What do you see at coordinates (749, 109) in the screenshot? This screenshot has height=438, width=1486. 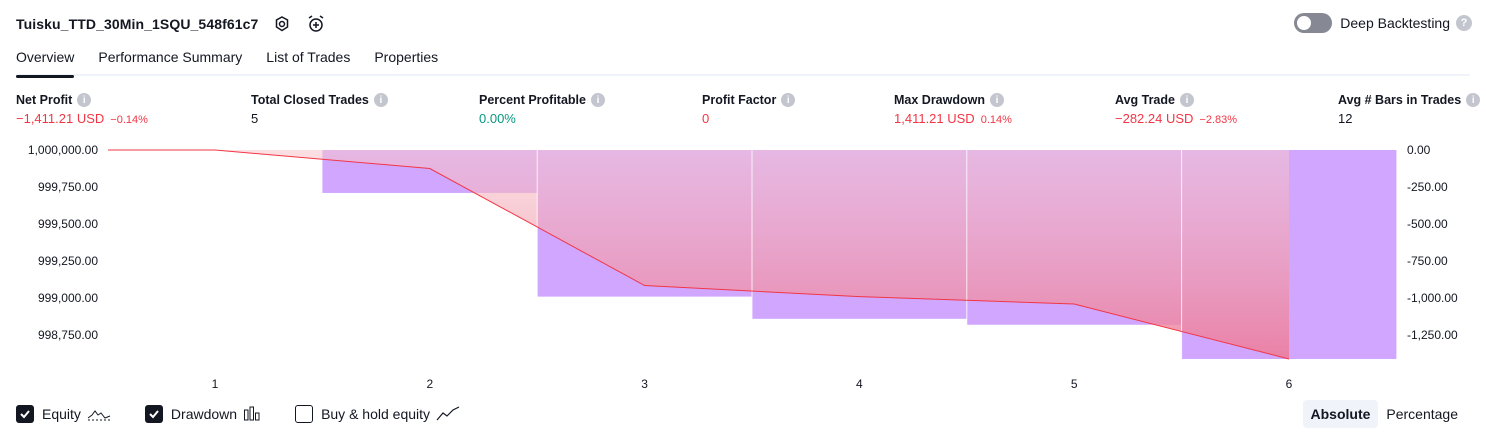 I see `metric-profit-factor: Profit Factor i 0` at bounding box center [749, 109].